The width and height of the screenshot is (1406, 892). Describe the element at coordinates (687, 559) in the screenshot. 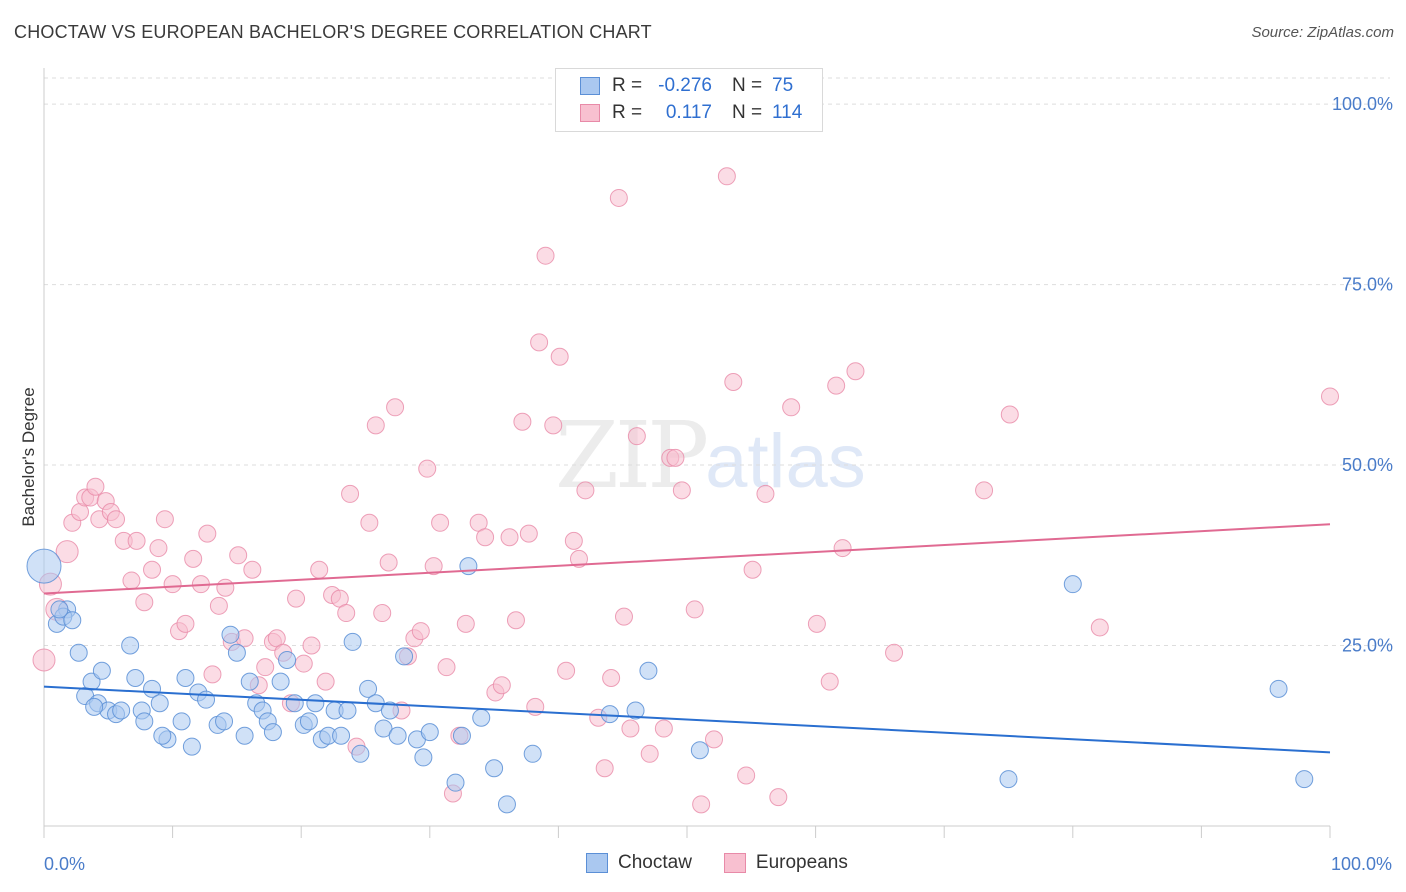

I see `europeans-trend-line` at that location.